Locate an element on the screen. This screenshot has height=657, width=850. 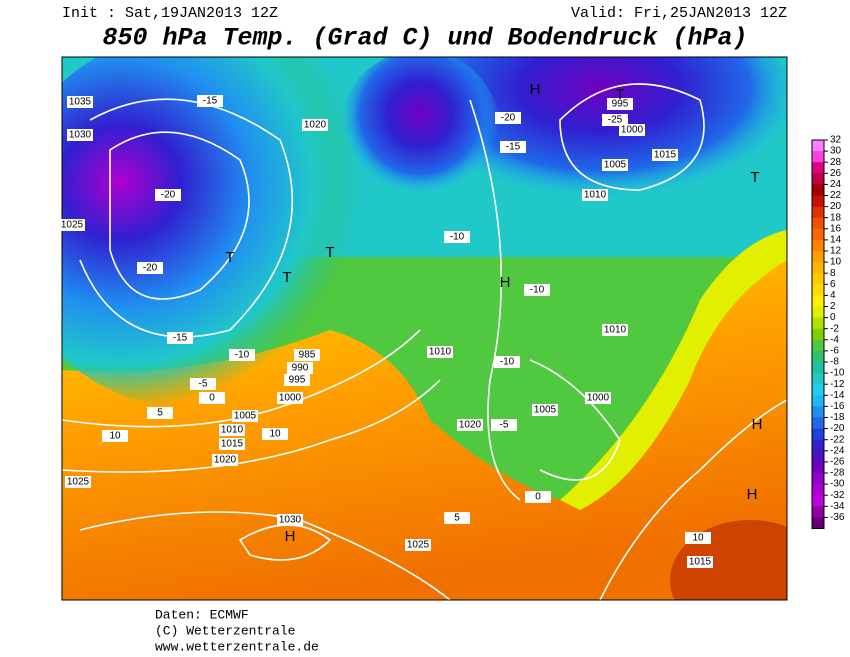
legend-tick-label: -18 is located at coordinates (837, 417).